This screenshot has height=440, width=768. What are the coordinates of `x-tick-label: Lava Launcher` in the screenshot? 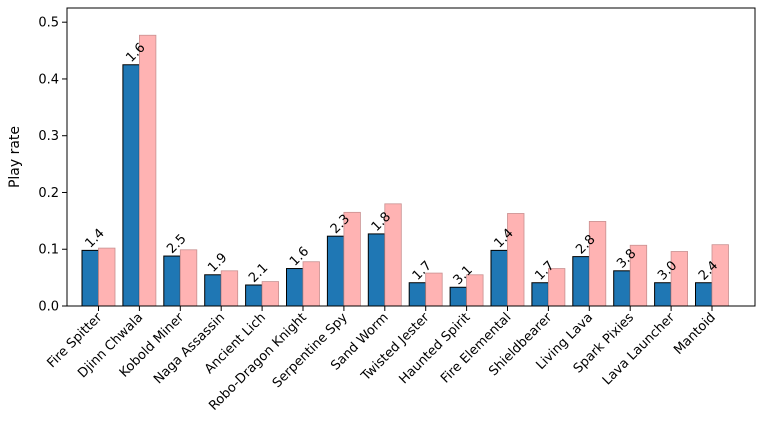 It's located at (639, 349).